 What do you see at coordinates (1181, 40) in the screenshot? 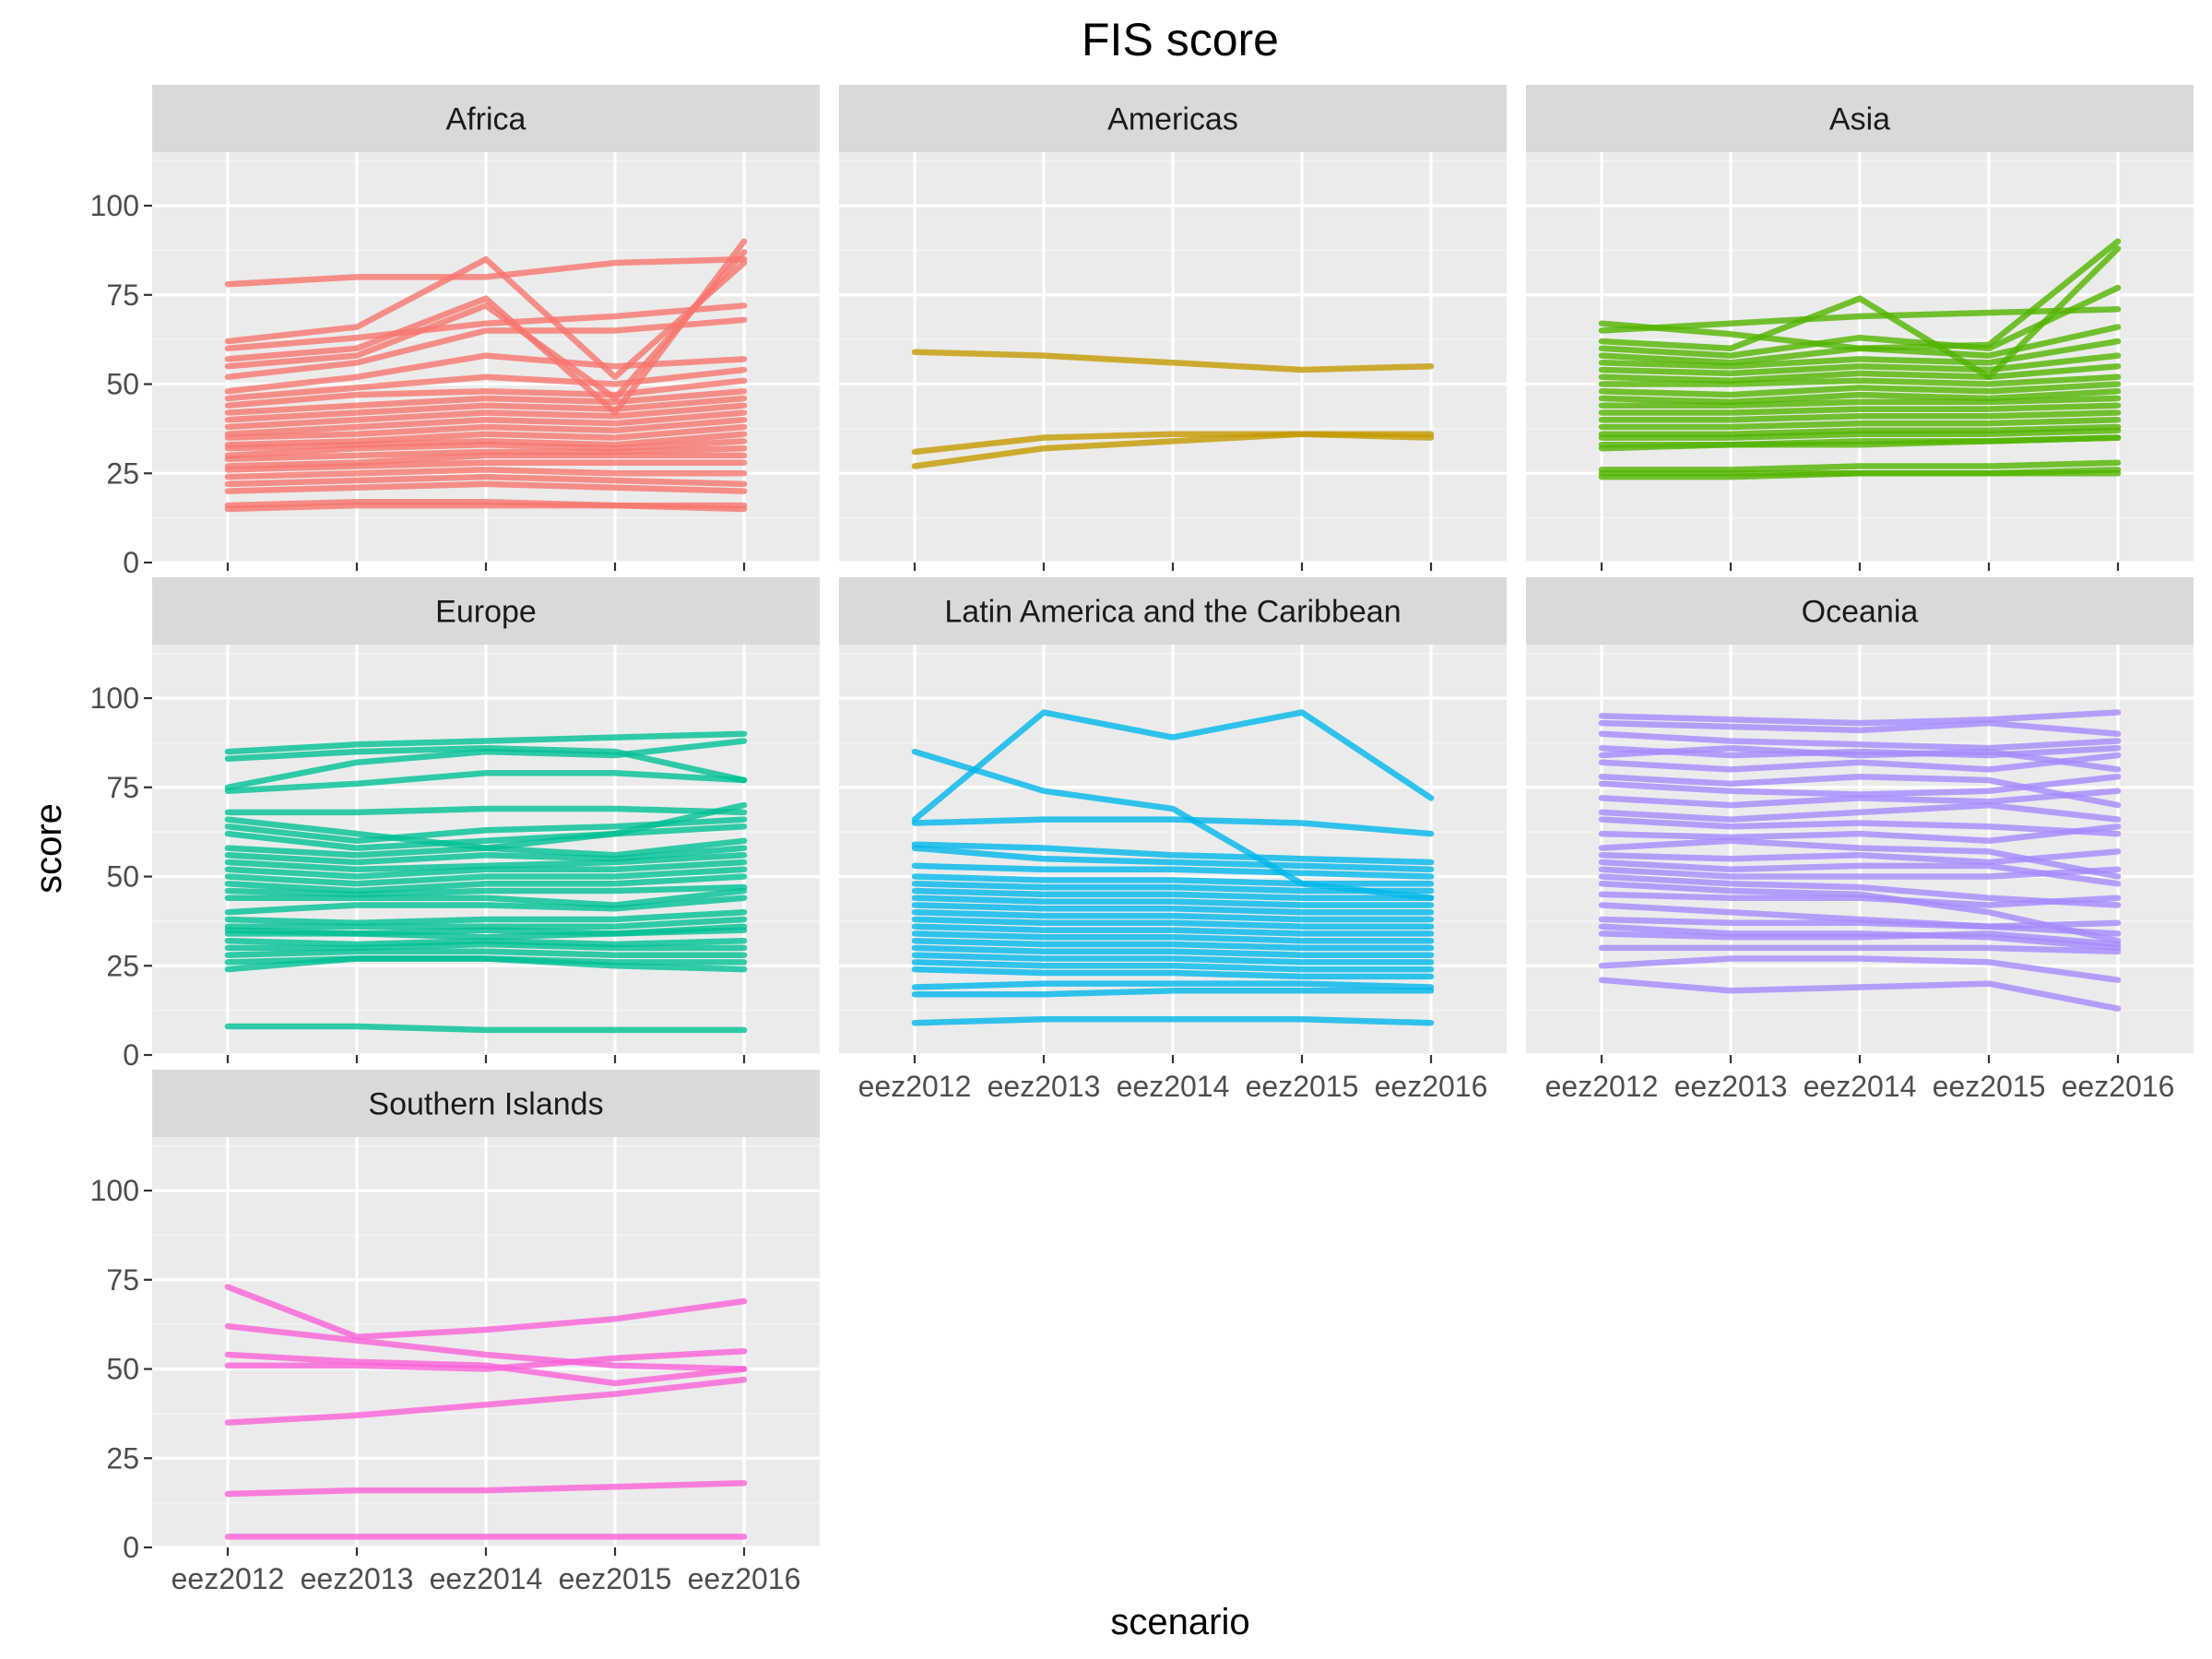
I see `chart-title: FIS score` at bounding box center [1181, 40].